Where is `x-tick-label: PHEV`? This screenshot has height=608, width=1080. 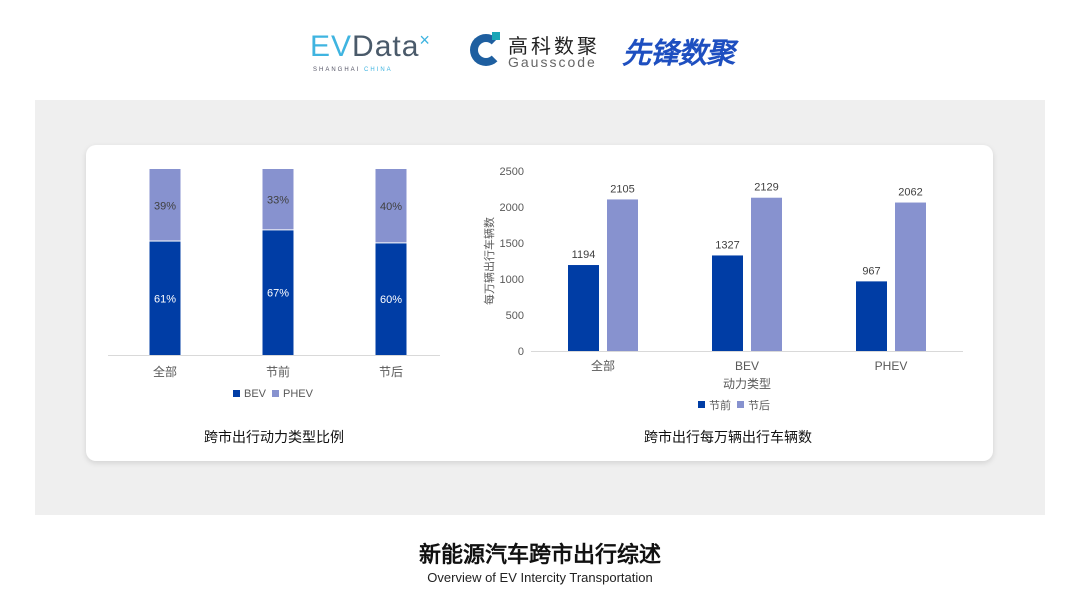 x-tick-label: PHEV is located at coordinates (891, 366).